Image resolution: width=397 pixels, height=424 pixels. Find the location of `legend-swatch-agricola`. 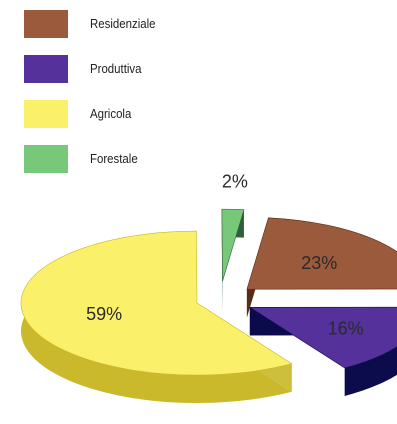

legend-swatch-agricola is located at coordinates (46, 114).